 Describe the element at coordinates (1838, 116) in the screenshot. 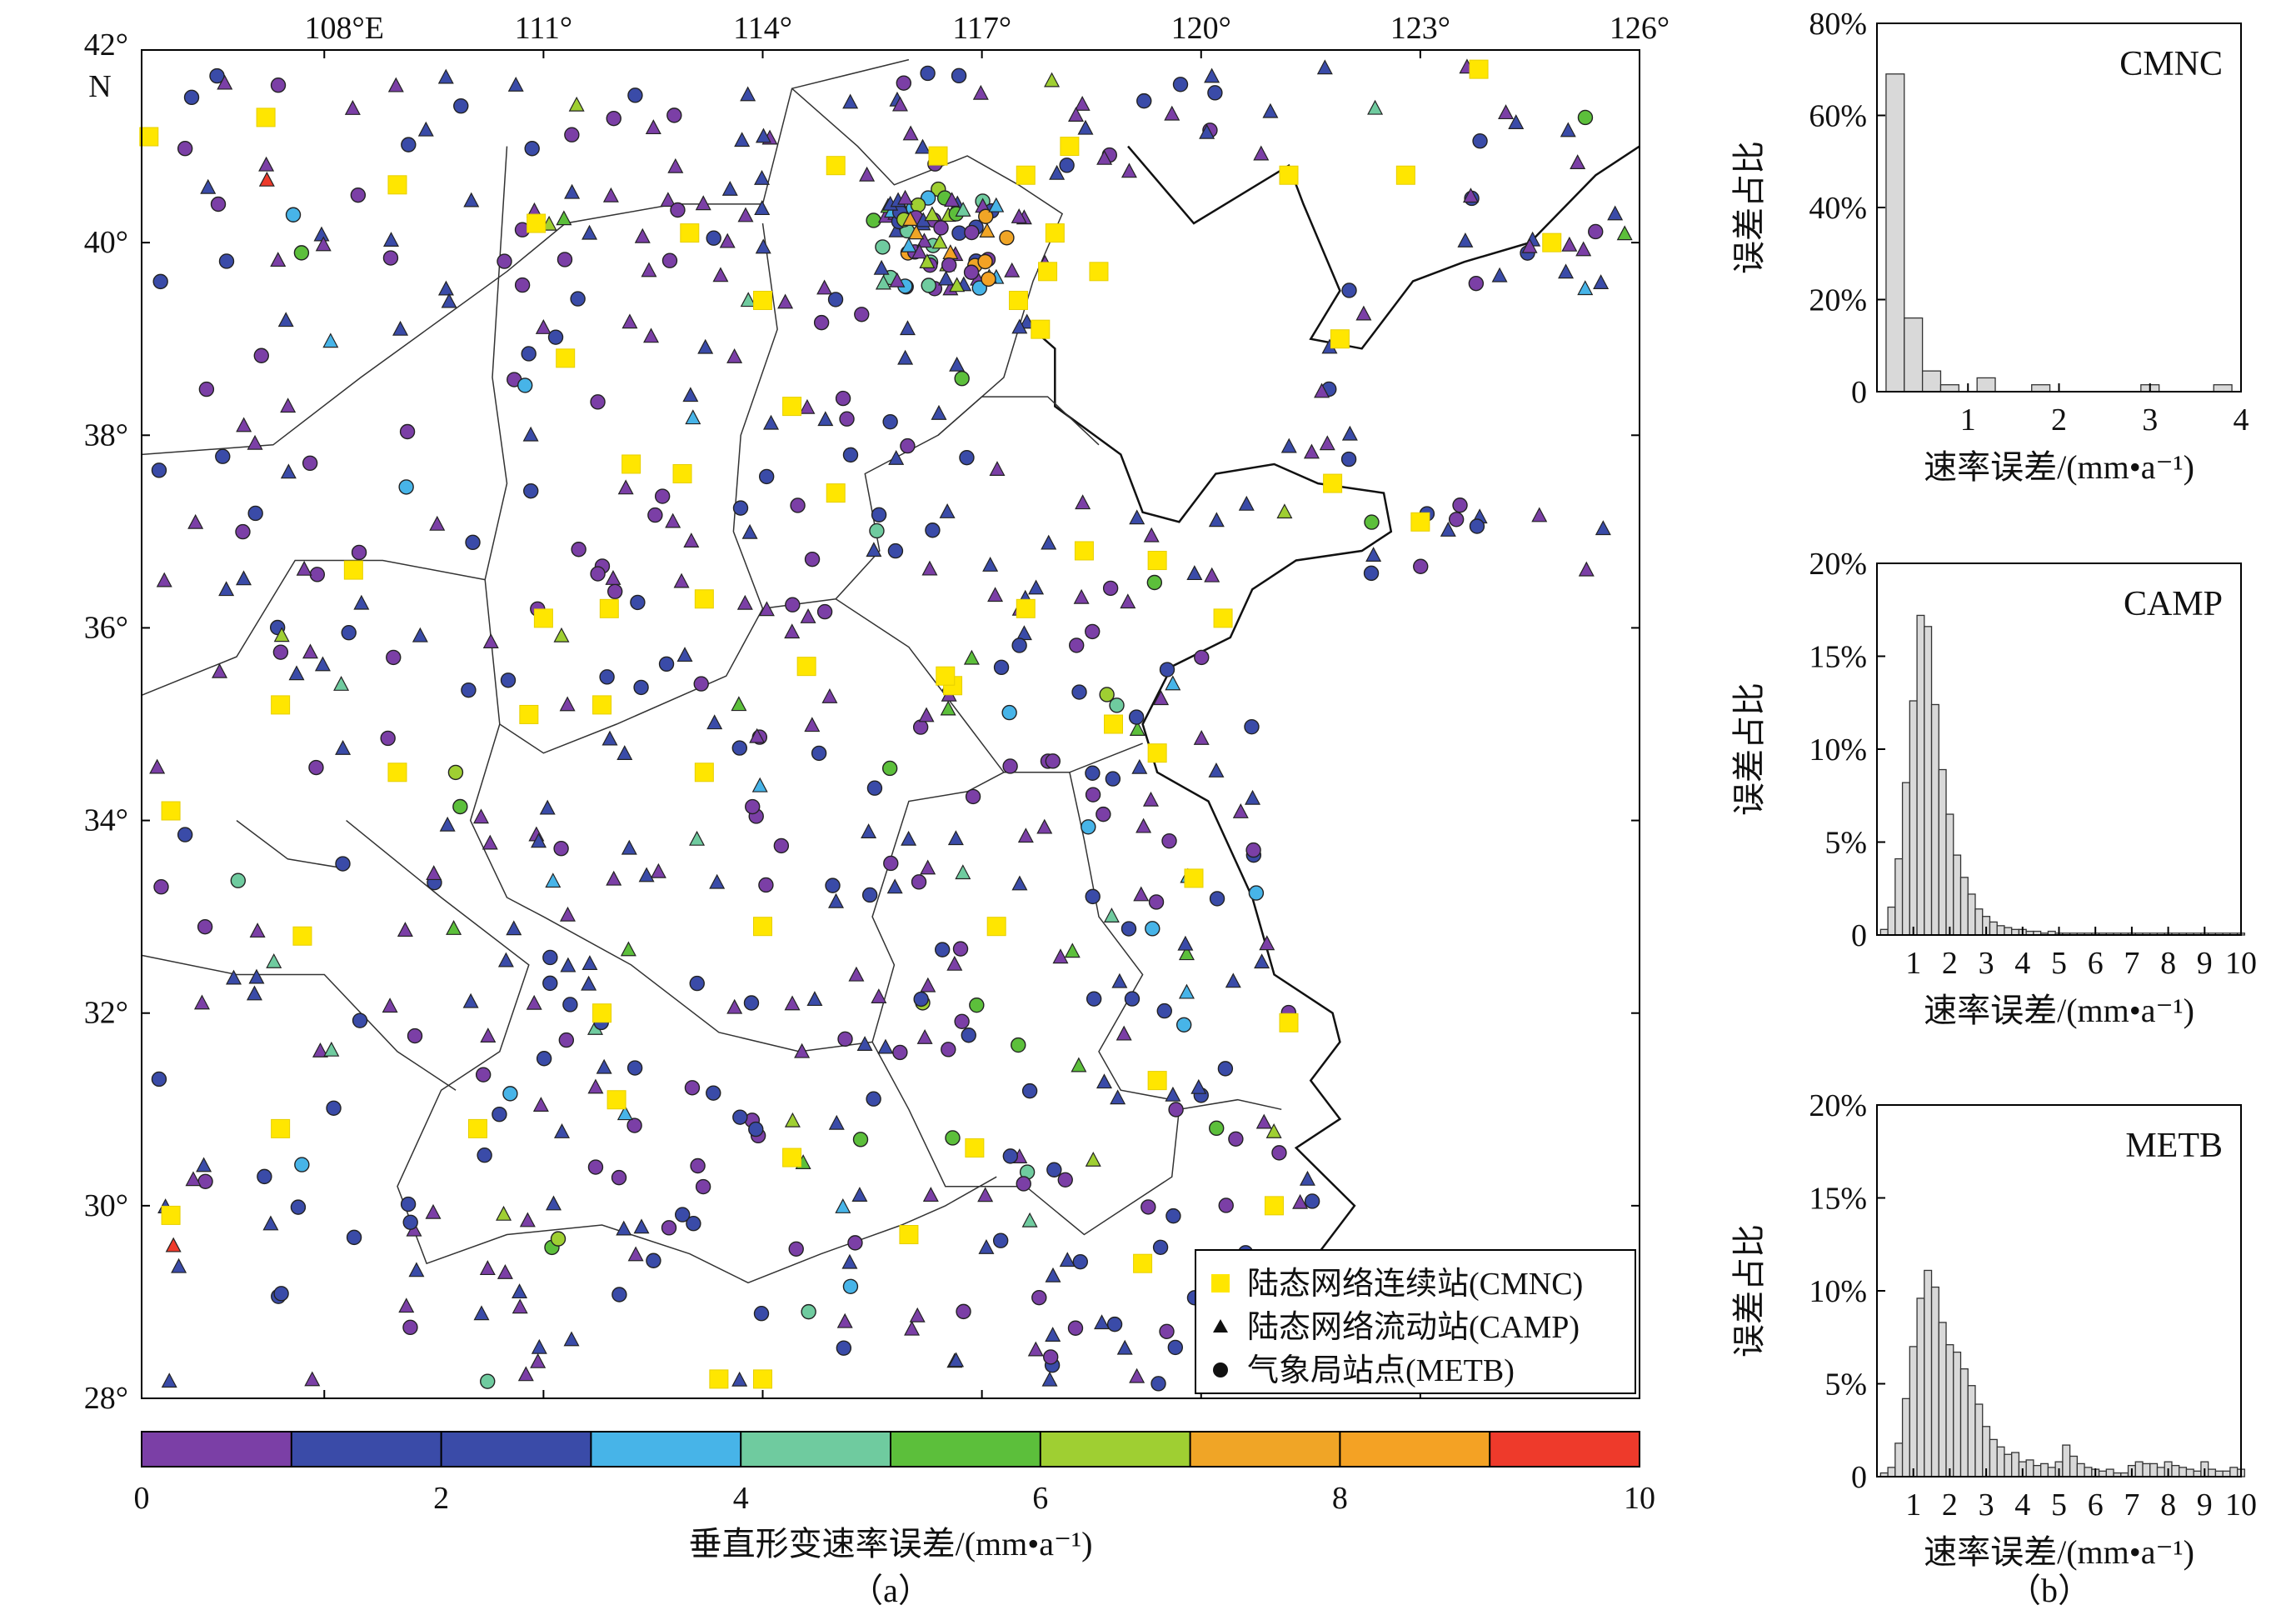

I see `histogram-y-tick-label: 60%` at that location.